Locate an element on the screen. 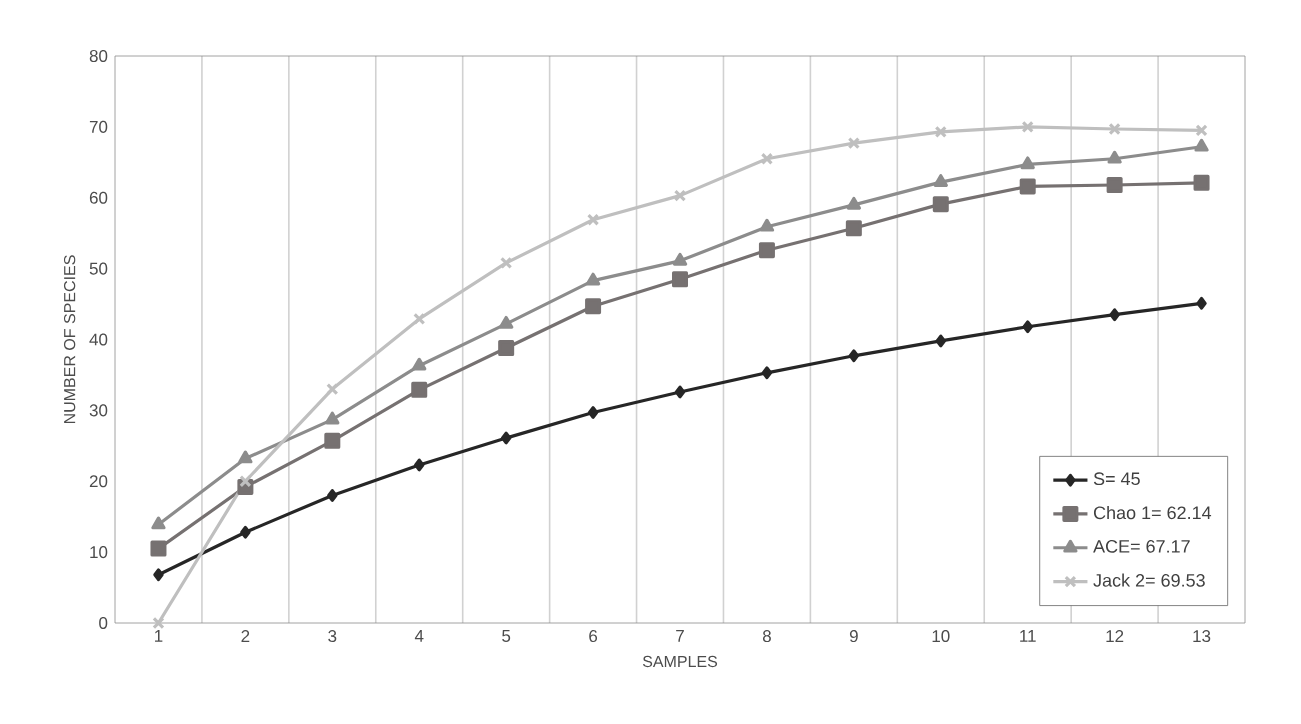 The width and height of the screenshot is (1301, 724). x-tick-label: 11 is located at coordinates (1028, 636).